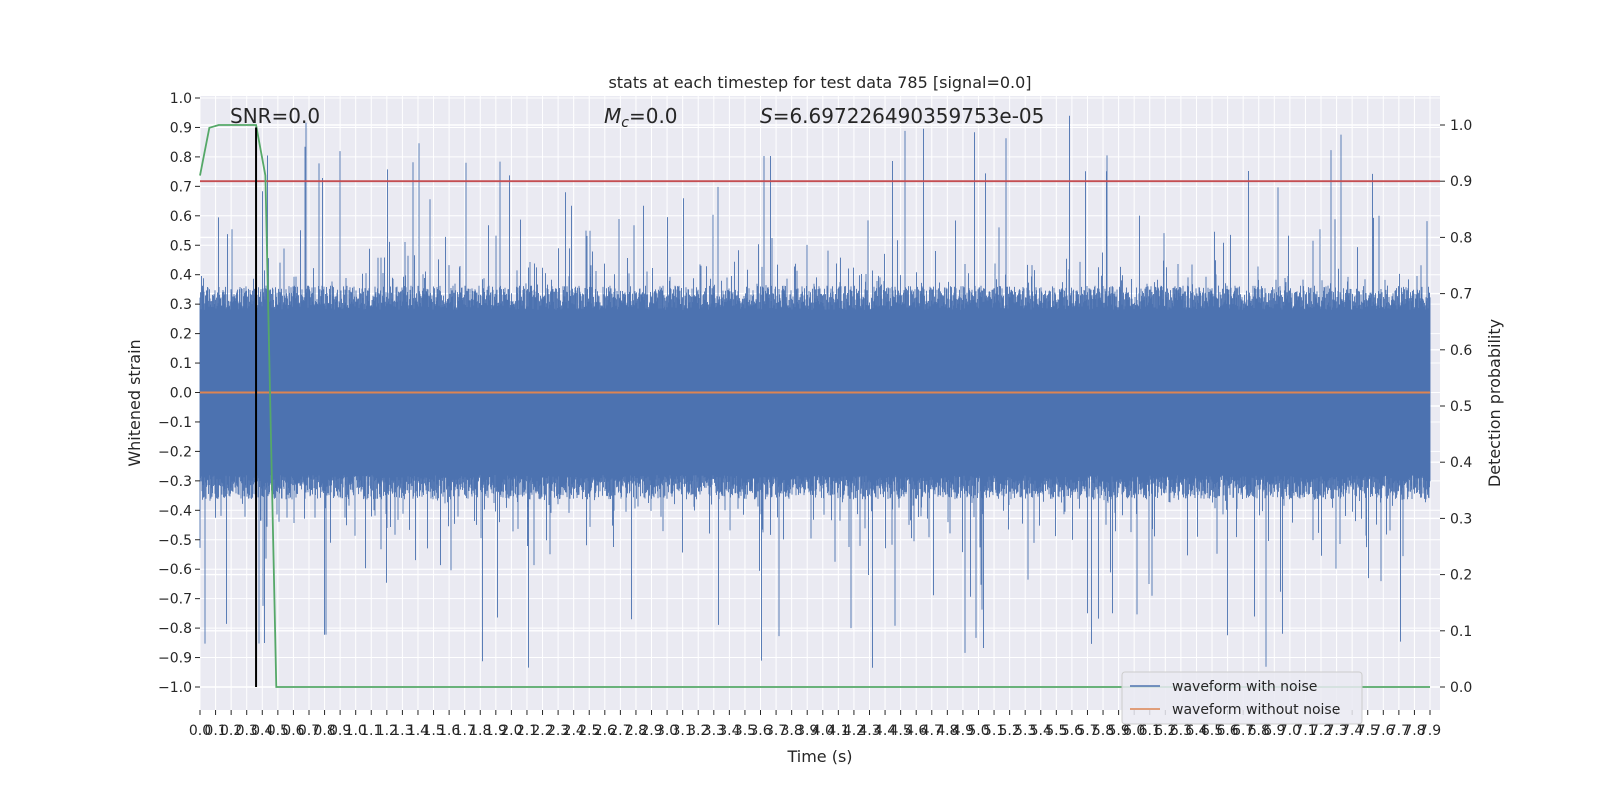 The width and height of the screenshot is (1600, 800). Describe the element at coordinates (262, 731) in the screenshot. I see `x-tick-label: 0.4` at that location.